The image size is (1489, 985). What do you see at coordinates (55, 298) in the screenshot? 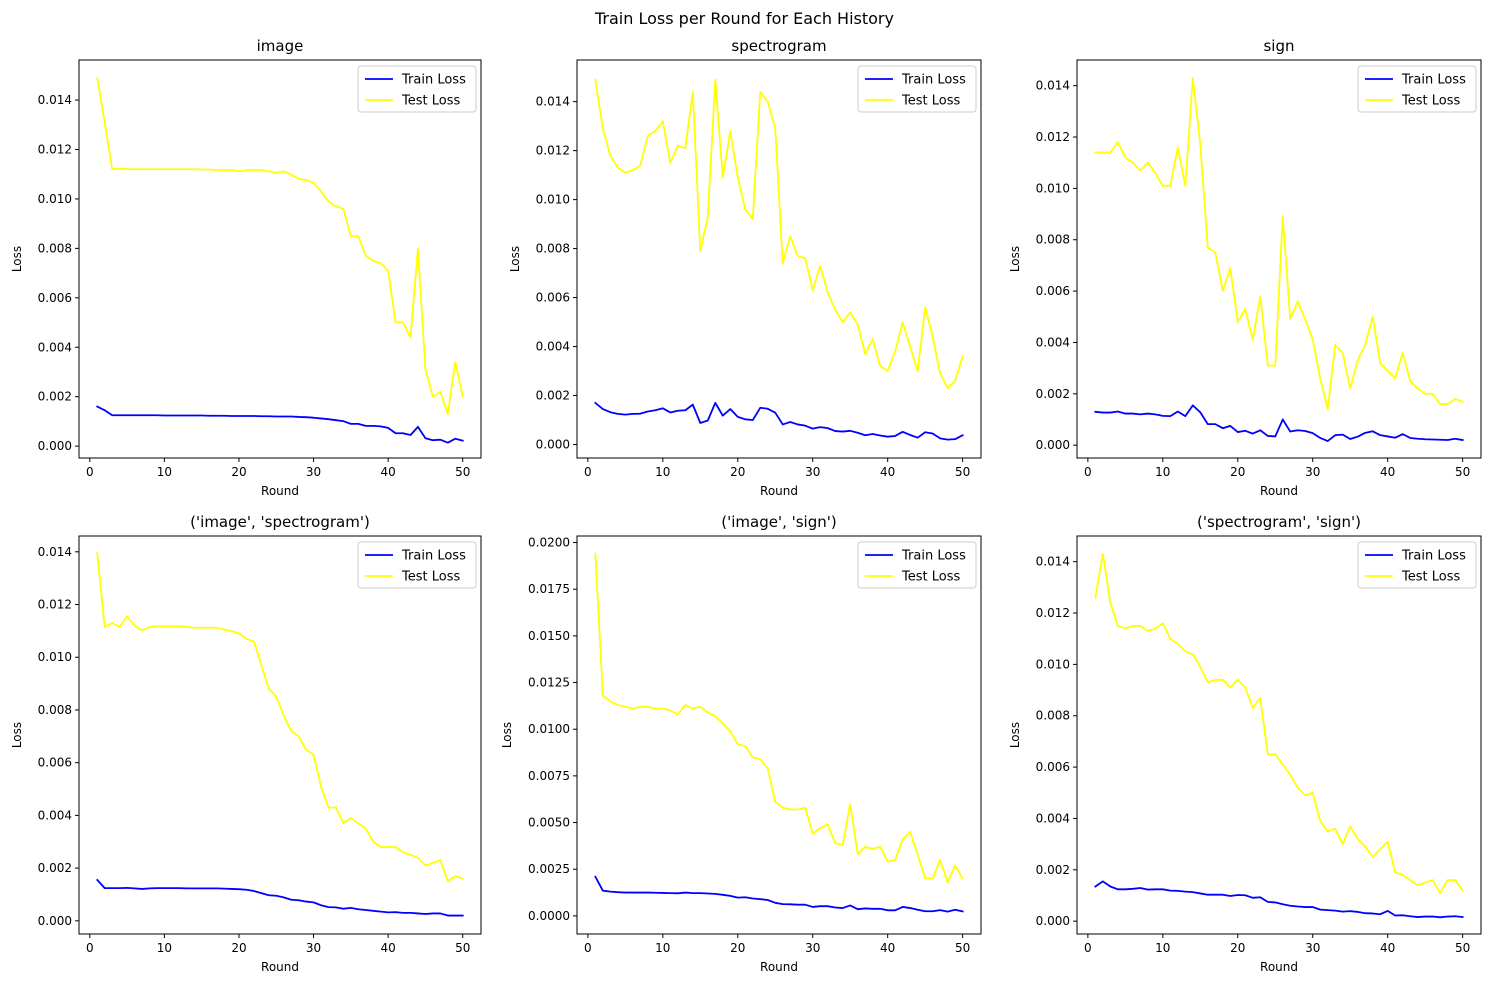
I see `y-tick-label: 0.006` at bounding box center [55, 298].